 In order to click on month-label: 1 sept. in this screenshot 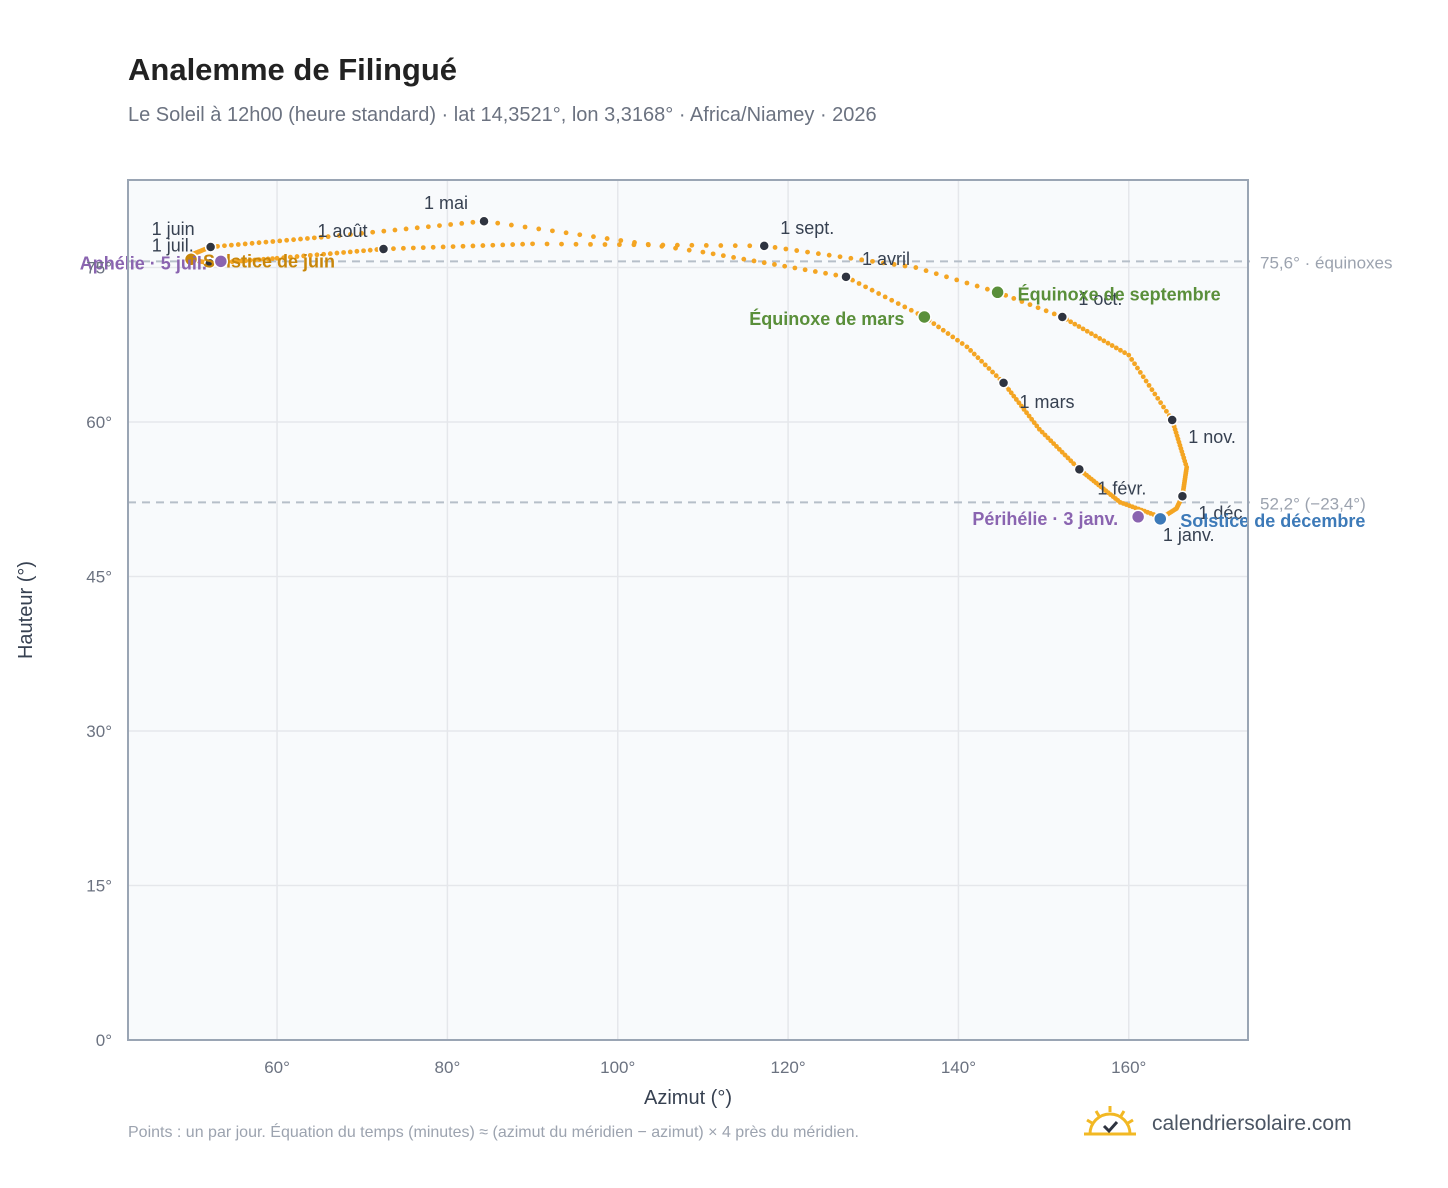, I will do `click(807, 228)`.